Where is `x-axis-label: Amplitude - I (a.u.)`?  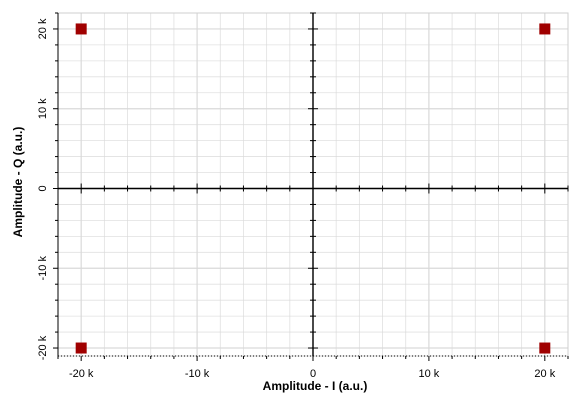
x-axis-label: Amplitude - I (a.u.) is located at coordinates (315, 386).